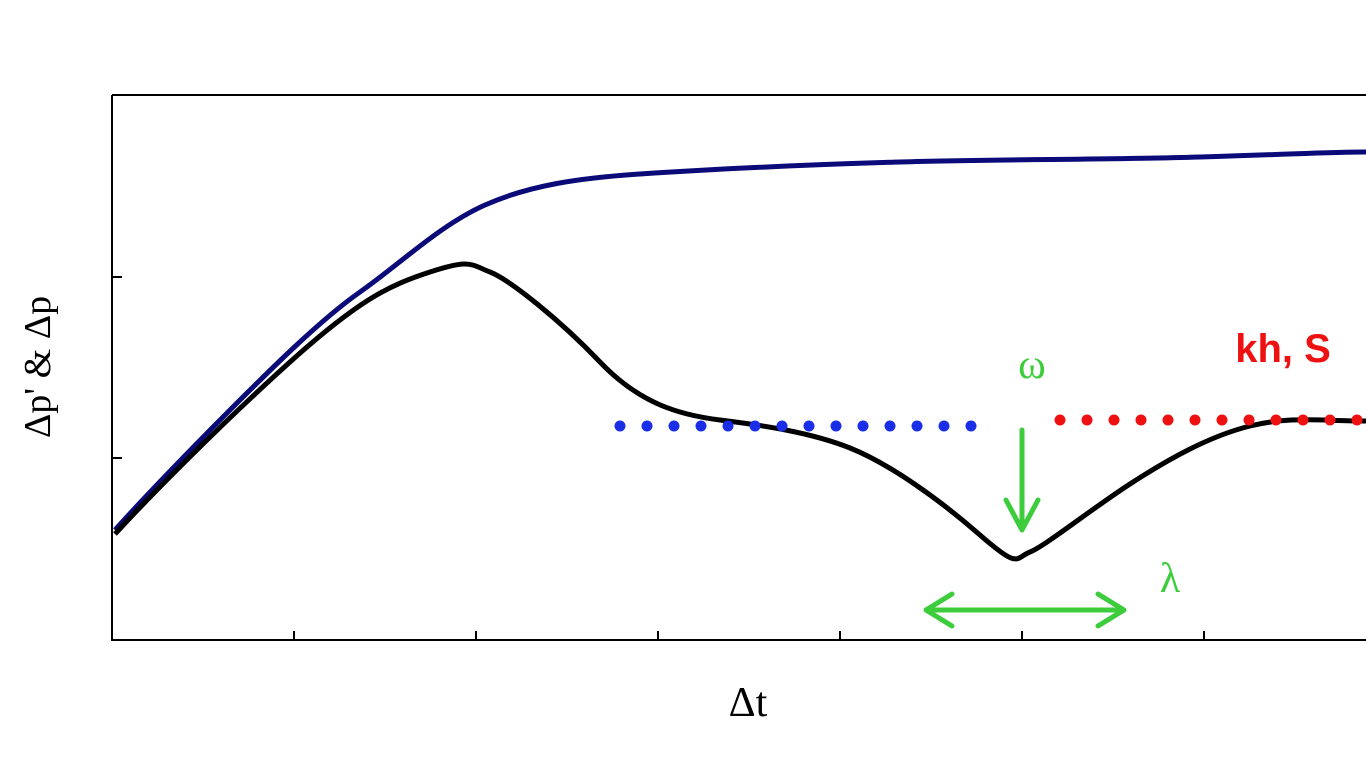  I want to click on lambda-arrow, so click(1025, 610).